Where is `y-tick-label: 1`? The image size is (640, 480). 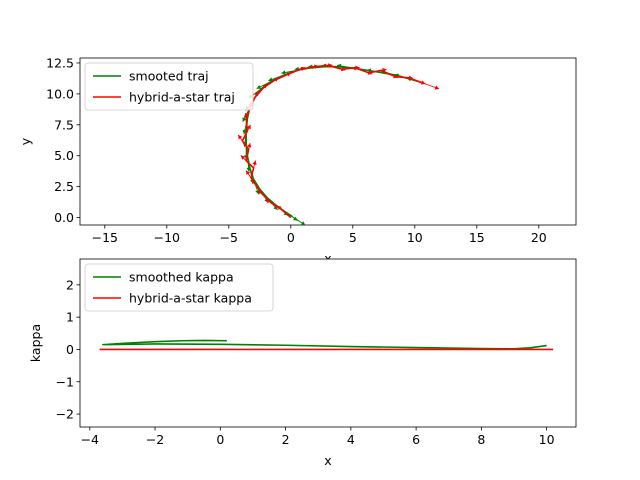
y-tick-label: 1 is located at coordinates (70, 317).